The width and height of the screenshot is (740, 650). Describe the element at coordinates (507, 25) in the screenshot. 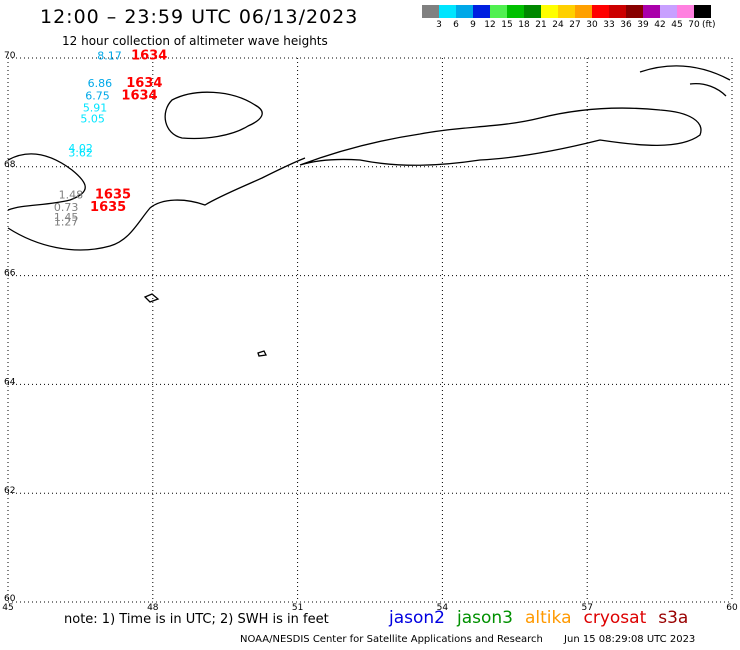

I see `legend-tick-label: 15` at that location.